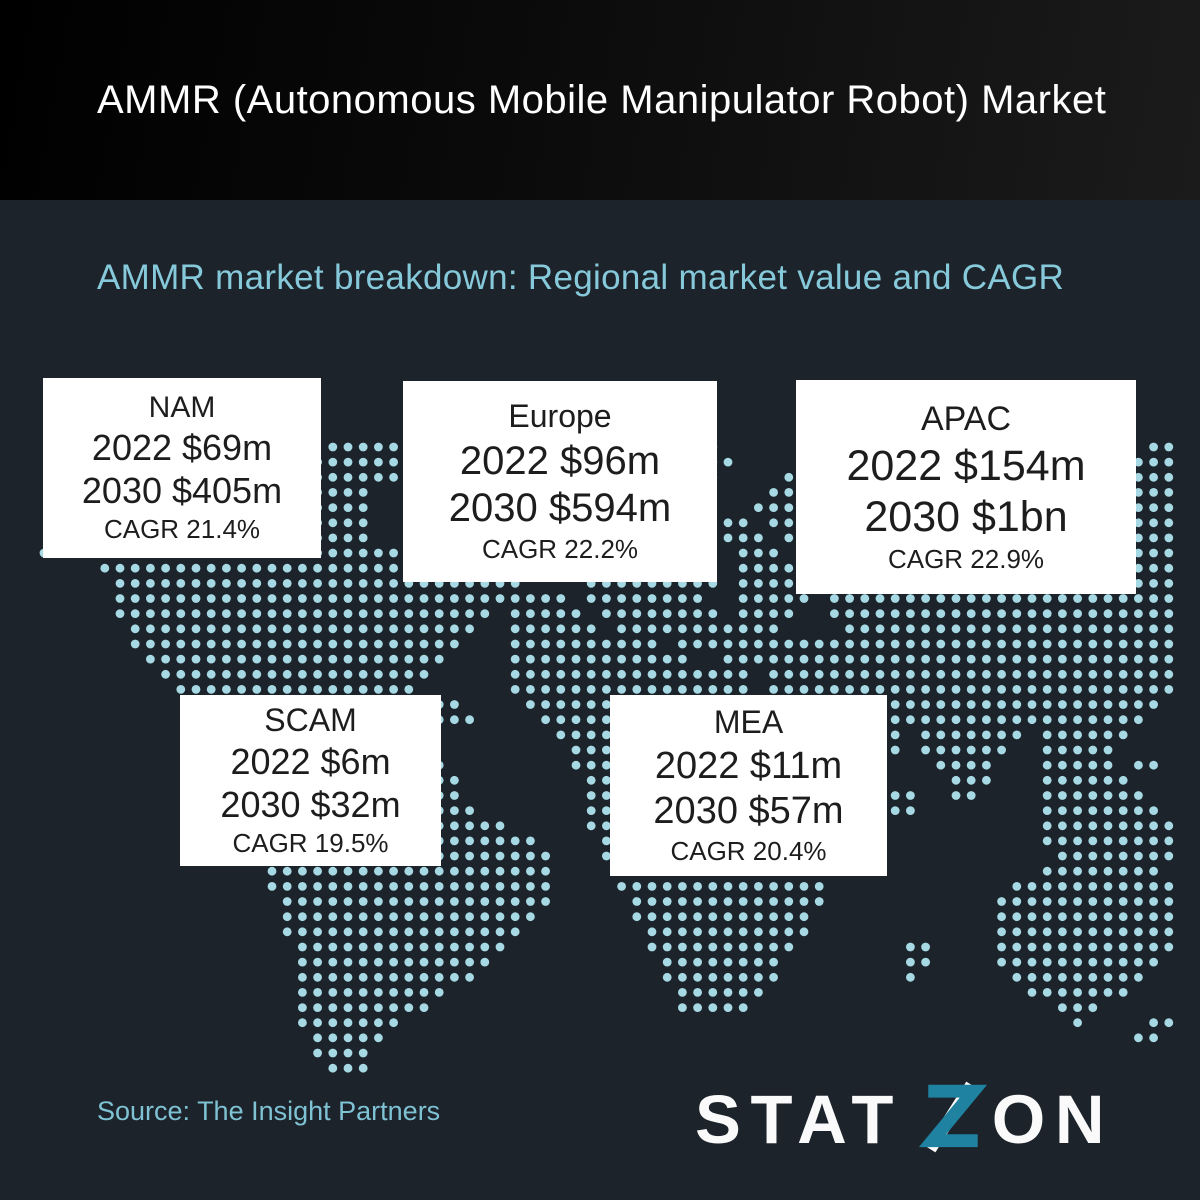  Describe the element at coordinates (560, 548) in the screenshot. I see `cagr-value: CAGR 22.2%` at that location.